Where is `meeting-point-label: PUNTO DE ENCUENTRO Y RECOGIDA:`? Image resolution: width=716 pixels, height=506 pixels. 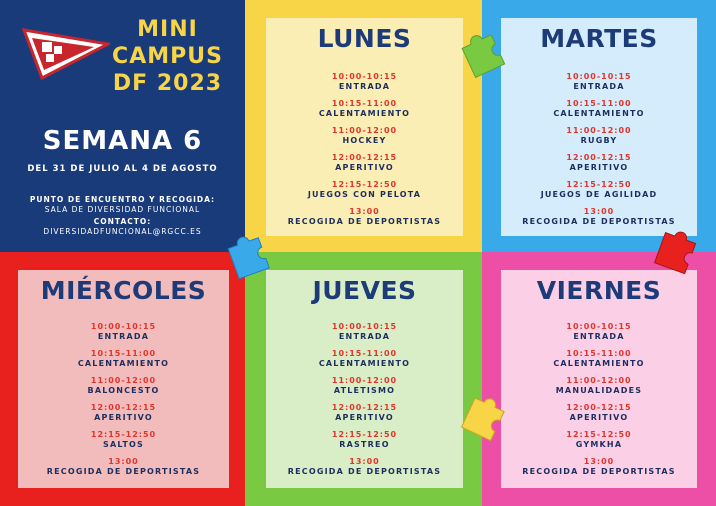
meeting-point-label: PUNTO DE ENCUENTRO Y RECOGIDA: is located at coordinates (122, 199).